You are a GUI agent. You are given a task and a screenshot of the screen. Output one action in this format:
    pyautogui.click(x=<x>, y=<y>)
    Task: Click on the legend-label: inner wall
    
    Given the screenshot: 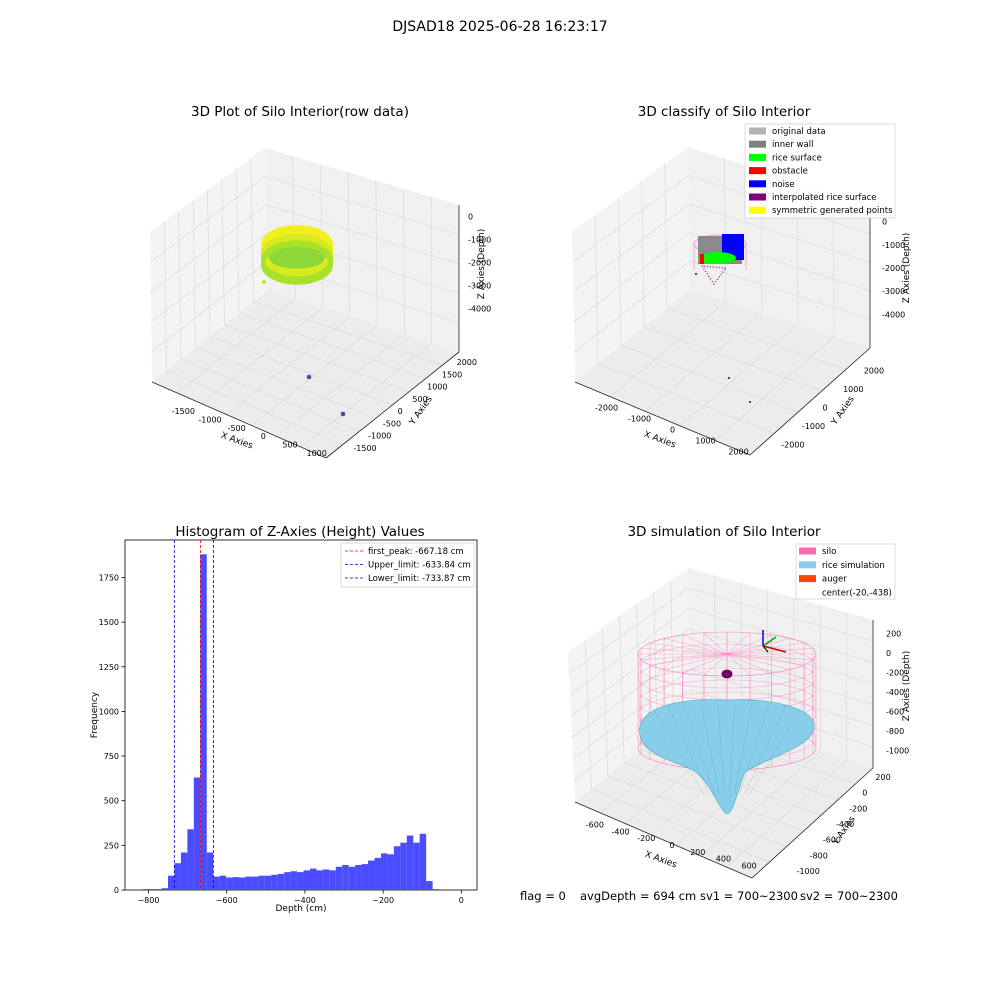 What is the action you would take?
    pyautogui.click(x=792, y=145)
    